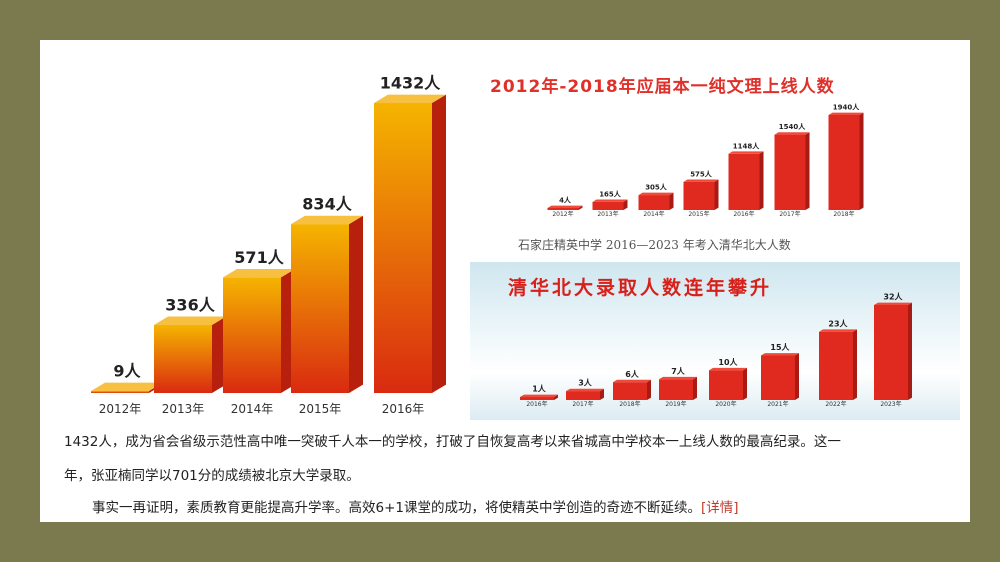  I want to click on category-label: 2013年, so click(183, 409).